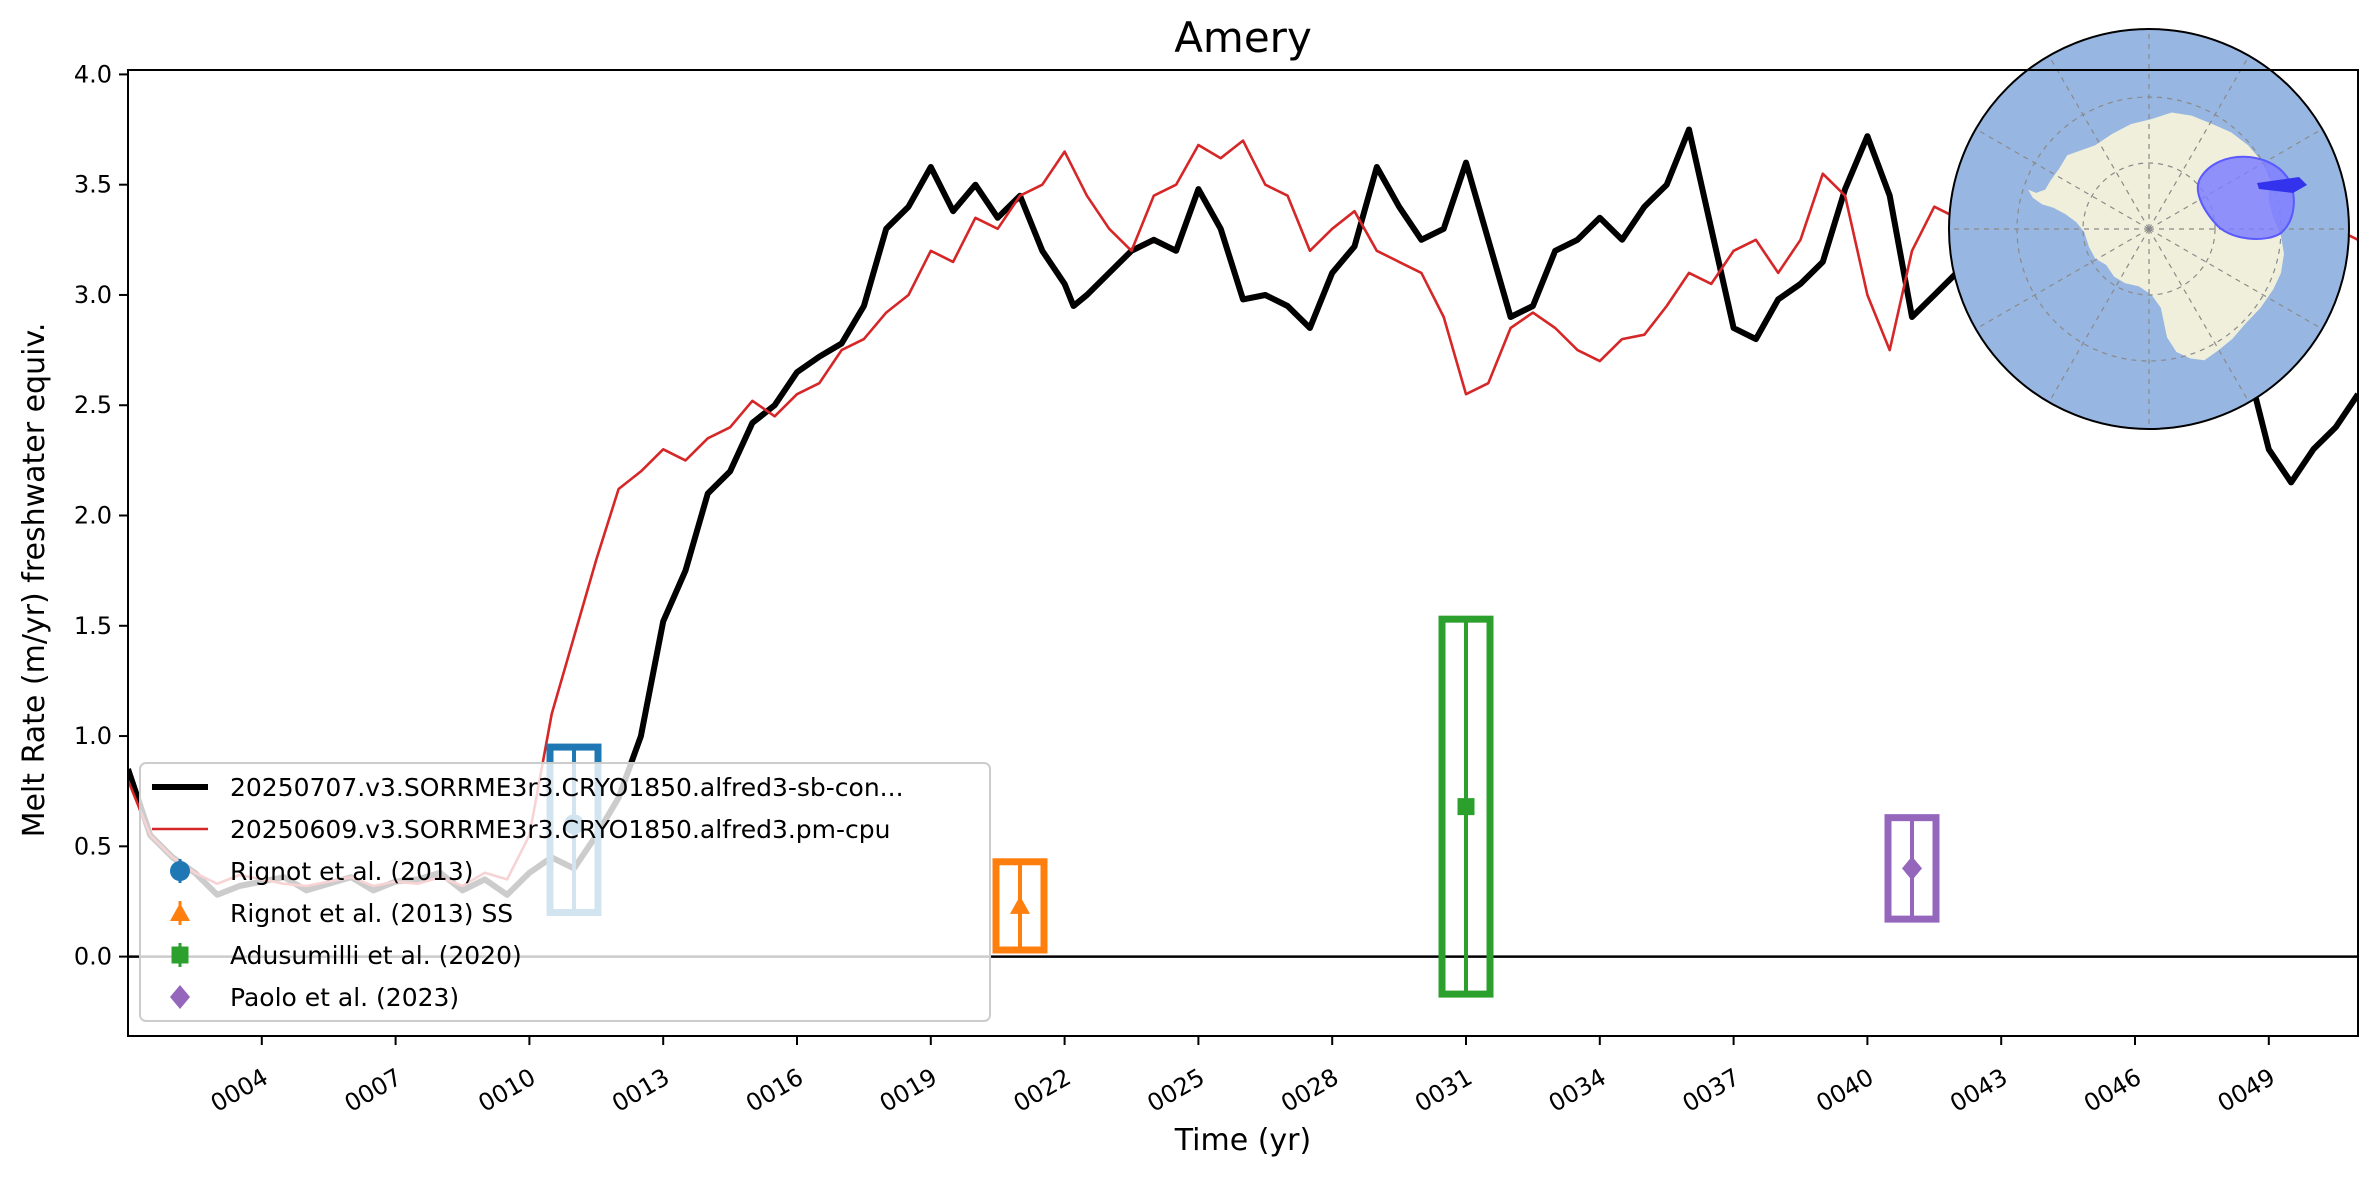  Describe the element at coordinates (376, 955) in the screenshot. I see `legend-label: Adusumilli et al. (2020)` at that location.